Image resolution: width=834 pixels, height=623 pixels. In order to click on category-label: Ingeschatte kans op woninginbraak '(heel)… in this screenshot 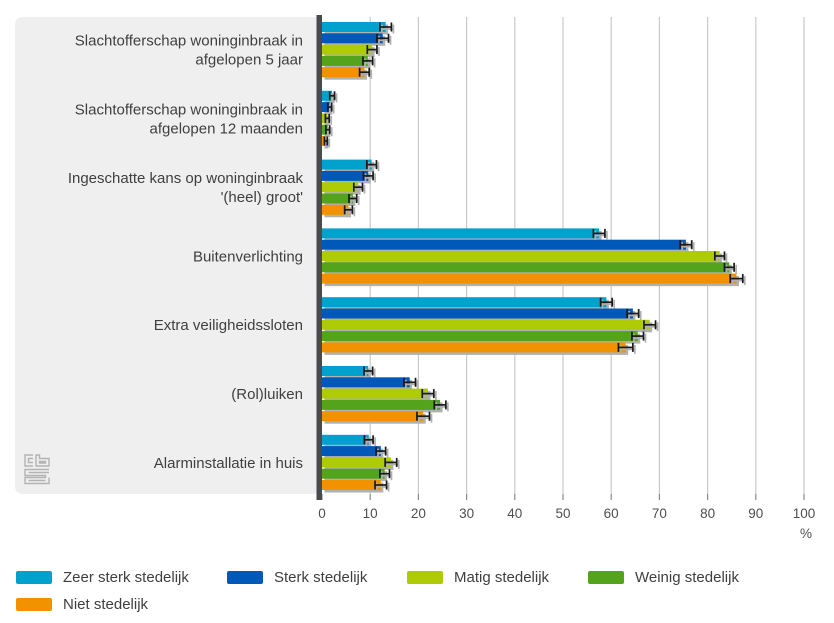, I will do `click(186, 188)`.